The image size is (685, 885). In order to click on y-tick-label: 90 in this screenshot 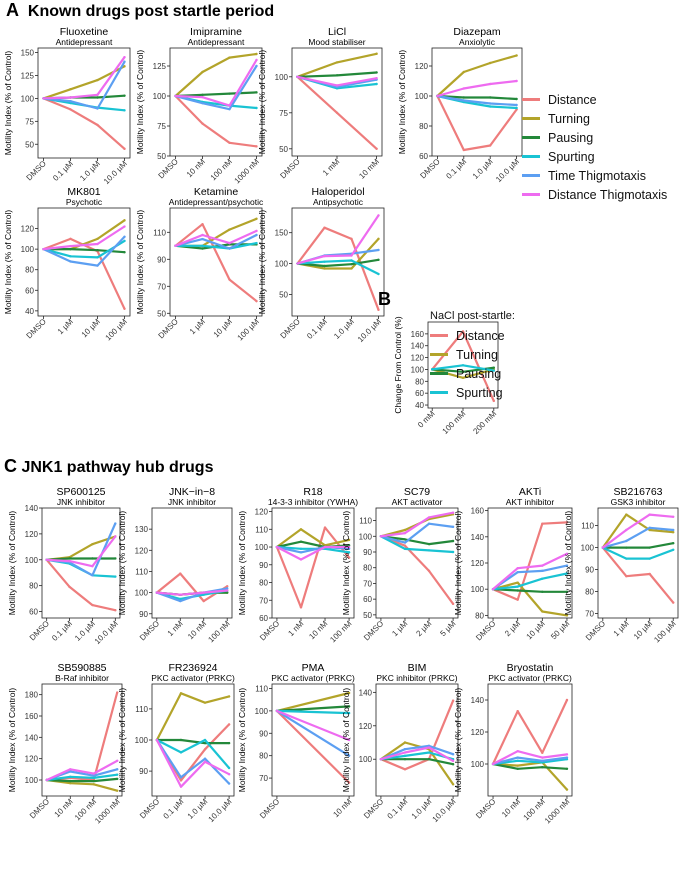, I will do `click(143, 614)`.